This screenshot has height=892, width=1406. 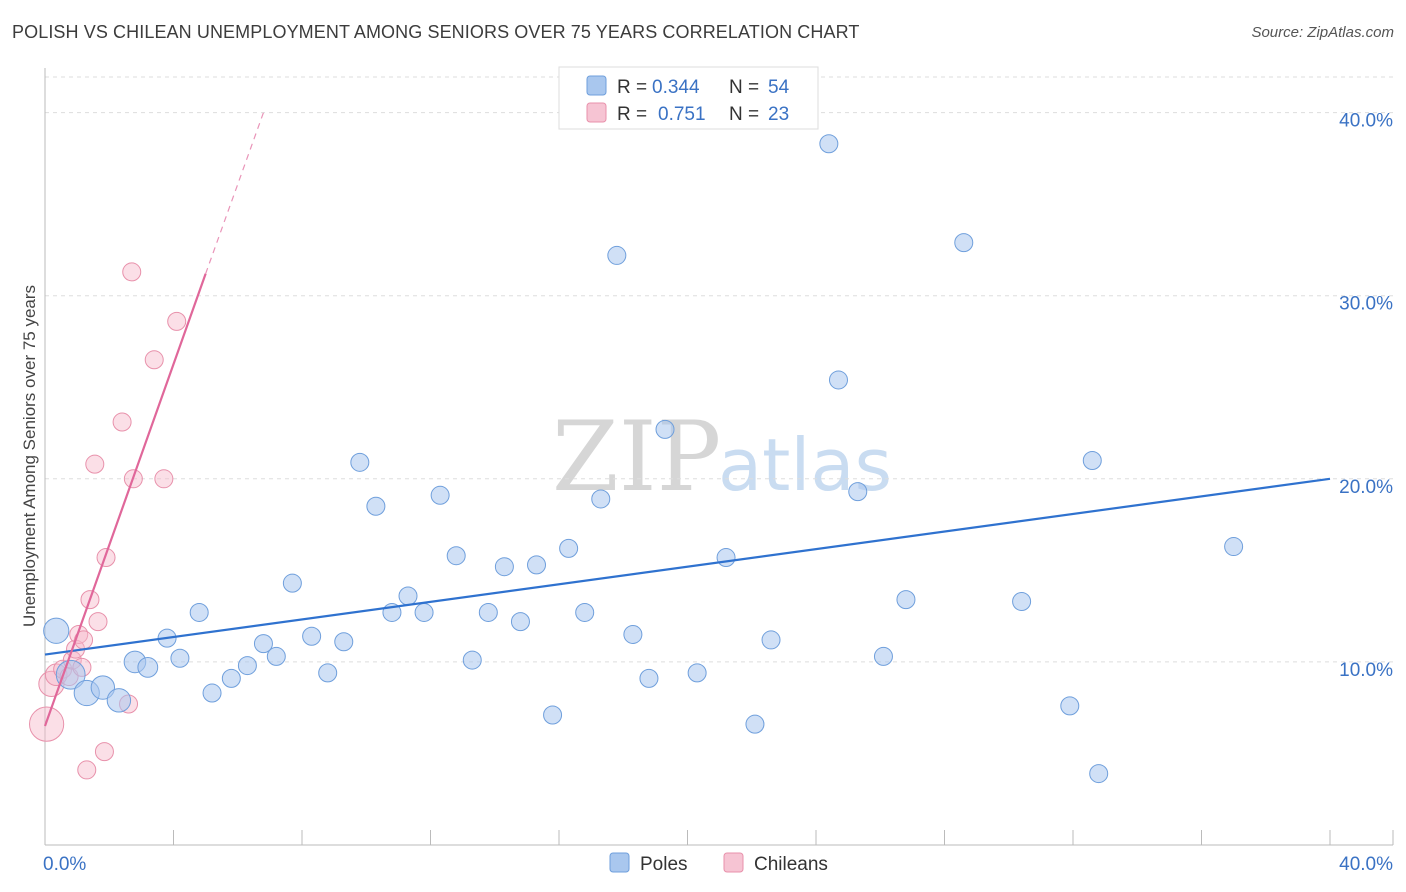 What do you see at coordinates (744, 87) in the screenshot?
I see `legend-n-label-poles: N =` at bounding box center [744, 87].